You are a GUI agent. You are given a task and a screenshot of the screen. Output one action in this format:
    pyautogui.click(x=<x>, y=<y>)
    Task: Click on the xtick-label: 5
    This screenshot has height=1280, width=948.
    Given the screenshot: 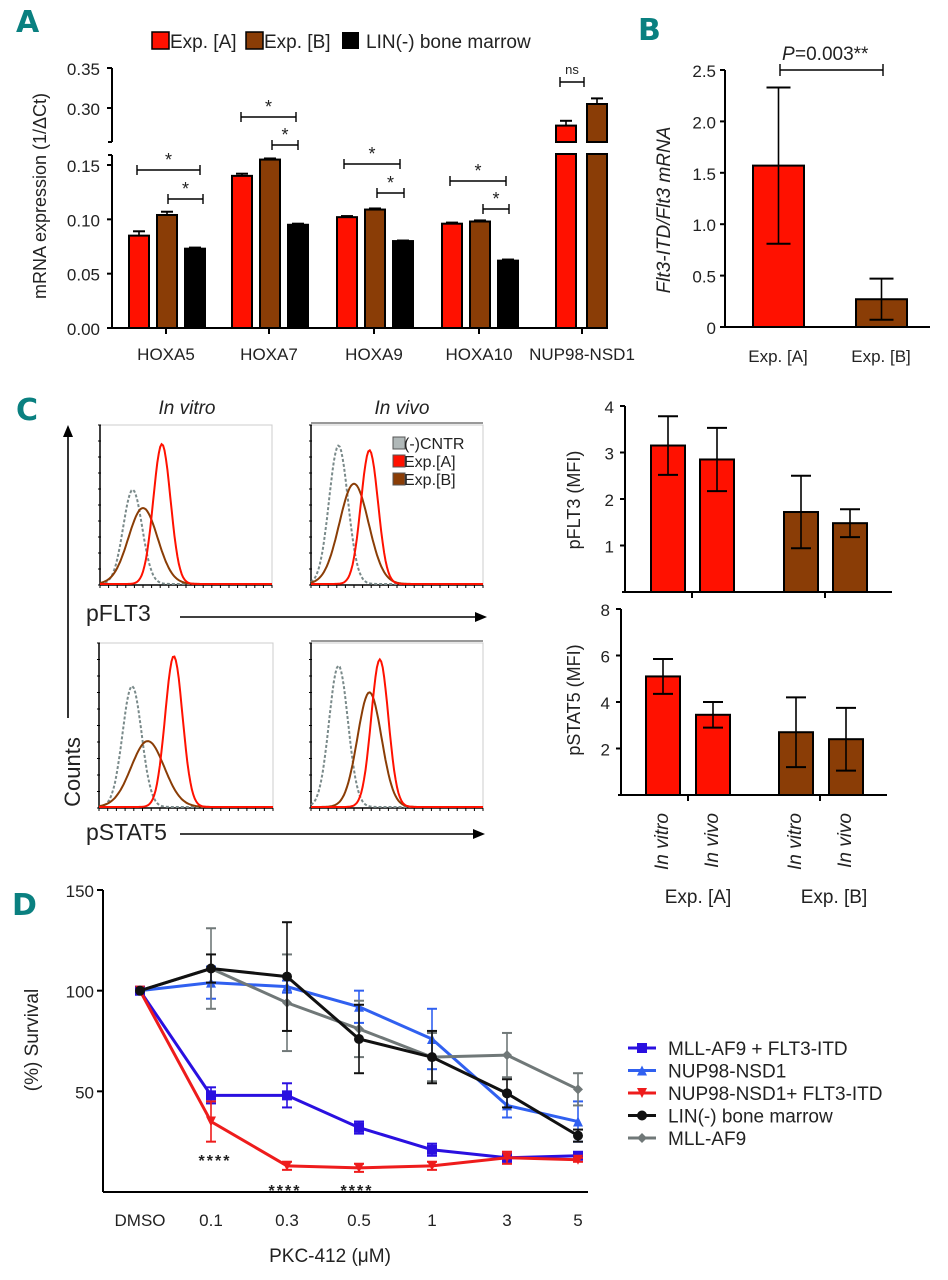 What is the action you would take?
    pyautogui.click(x=577, y=1220)
    